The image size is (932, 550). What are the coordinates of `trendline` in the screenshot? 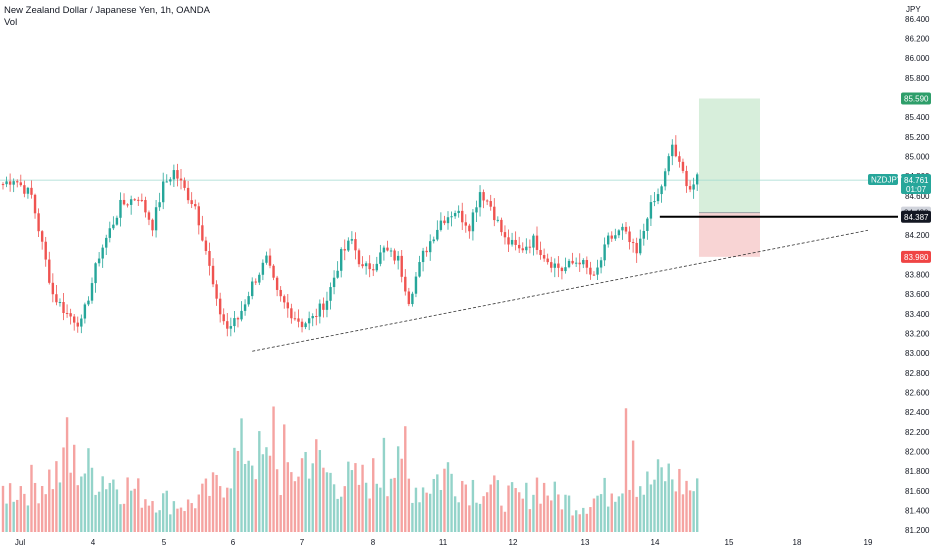 It's located at (560, 290).